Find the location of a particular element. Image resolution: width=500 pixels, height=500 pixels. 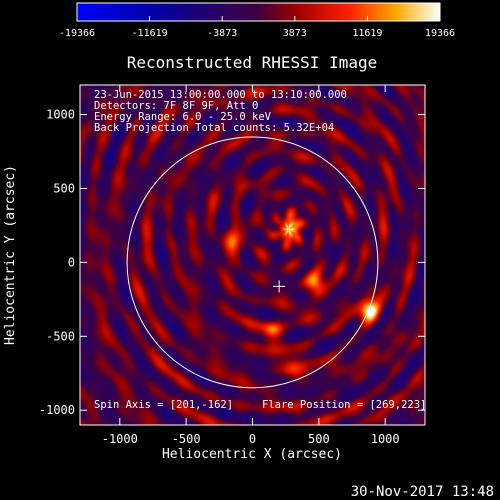

spin-axis-marker is located at coordinates (279, 286).